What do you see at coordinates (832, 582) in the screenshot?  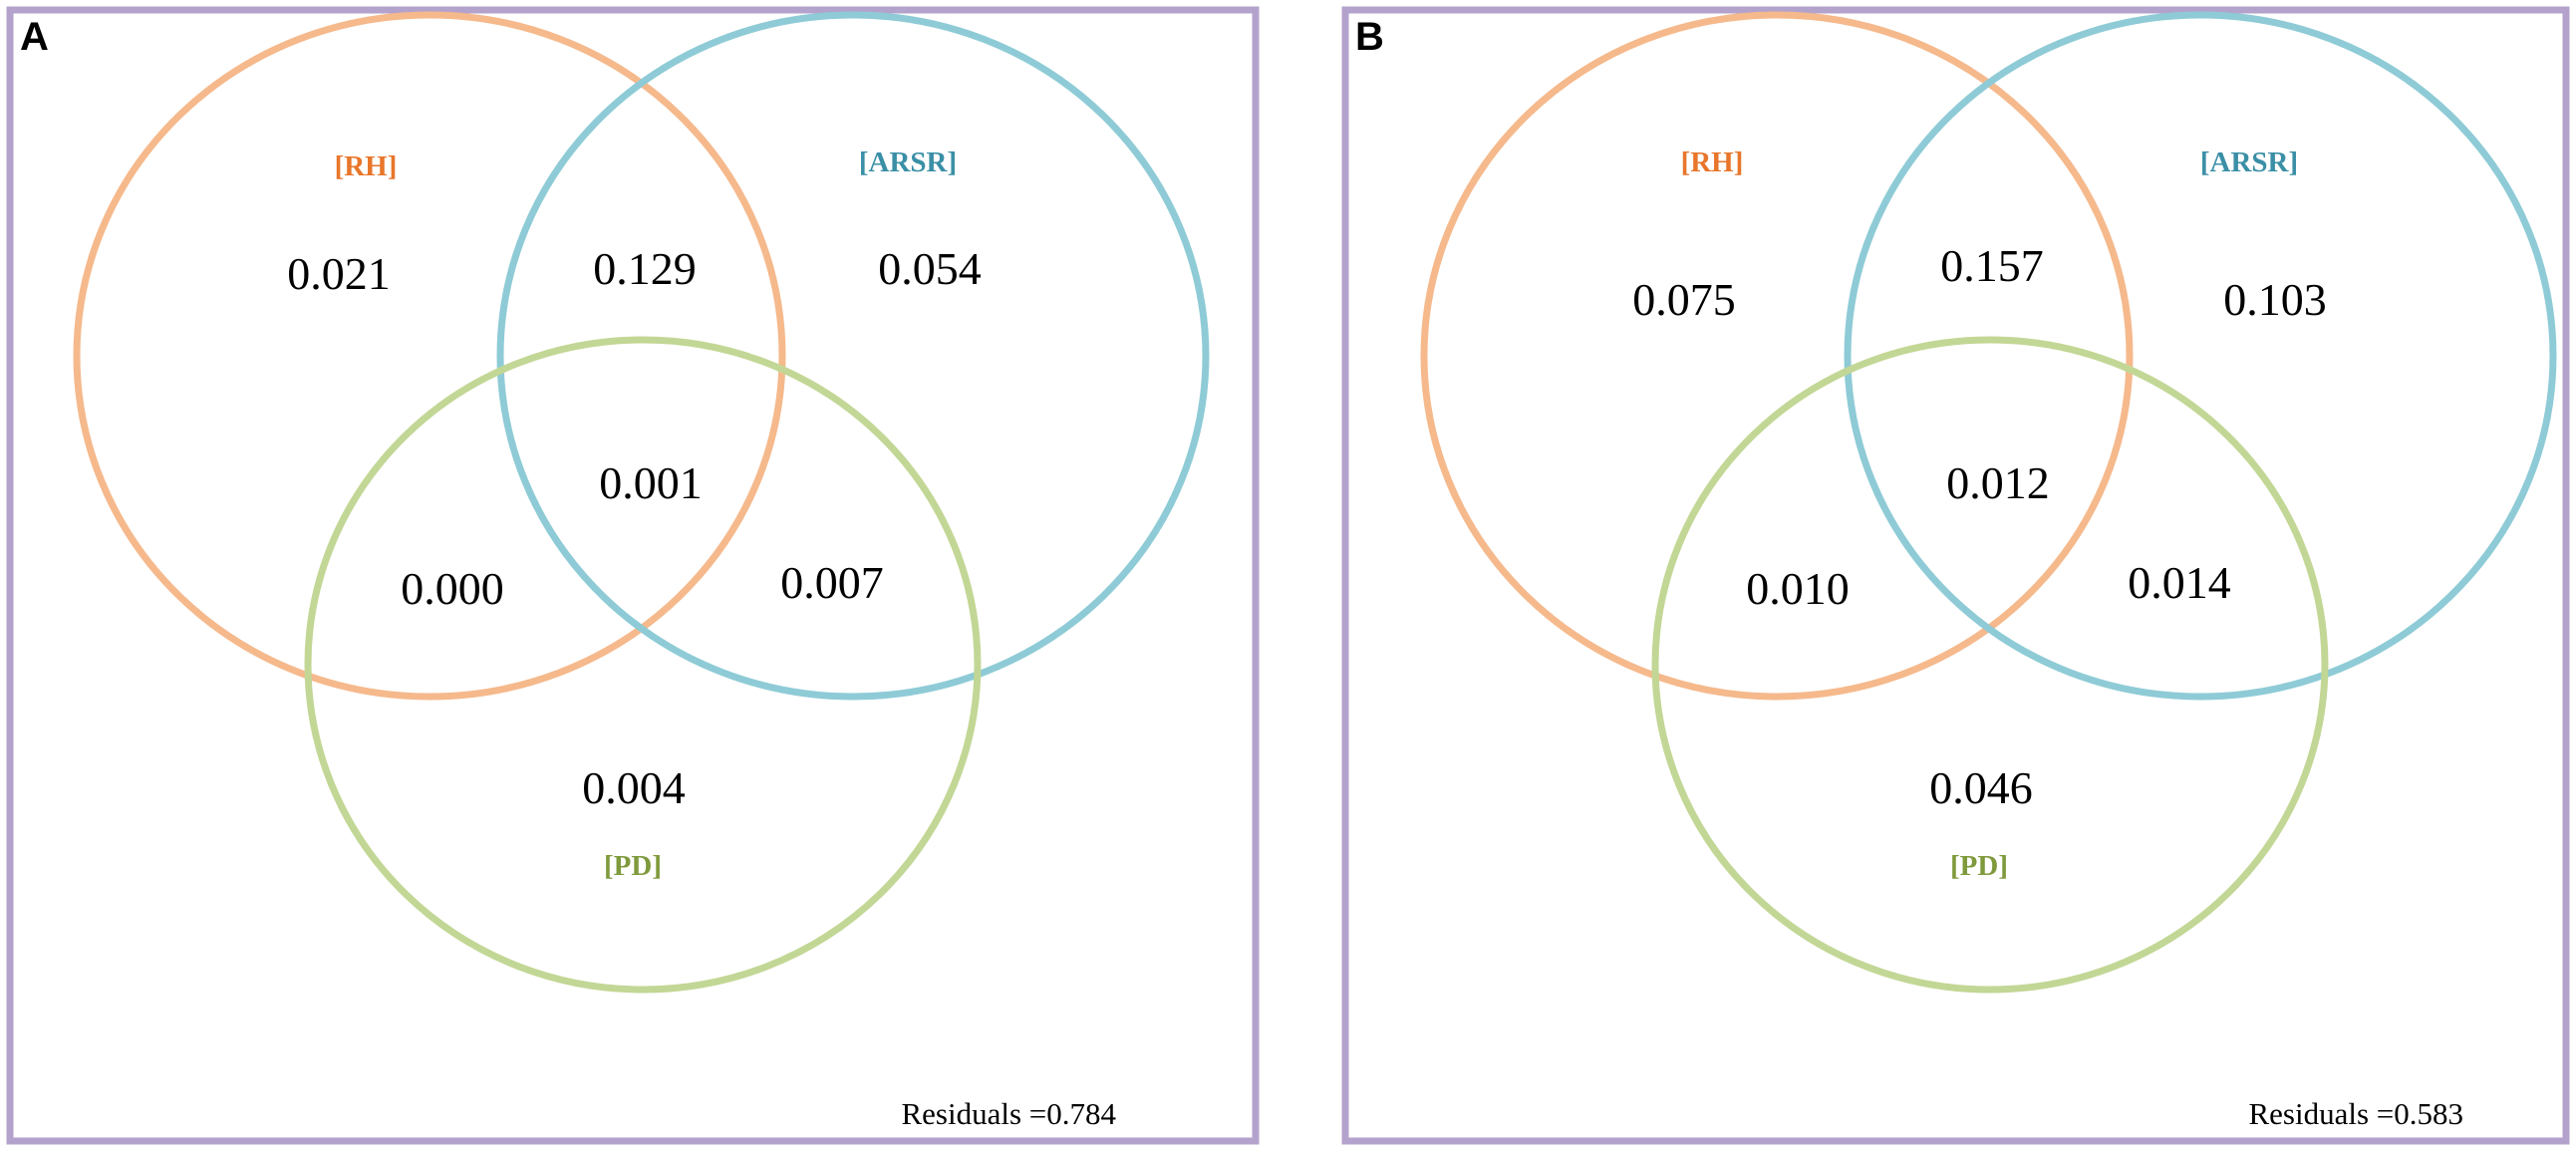 I see `region-value-arsr-pd: 0.007` at bounding box center [832, 582].